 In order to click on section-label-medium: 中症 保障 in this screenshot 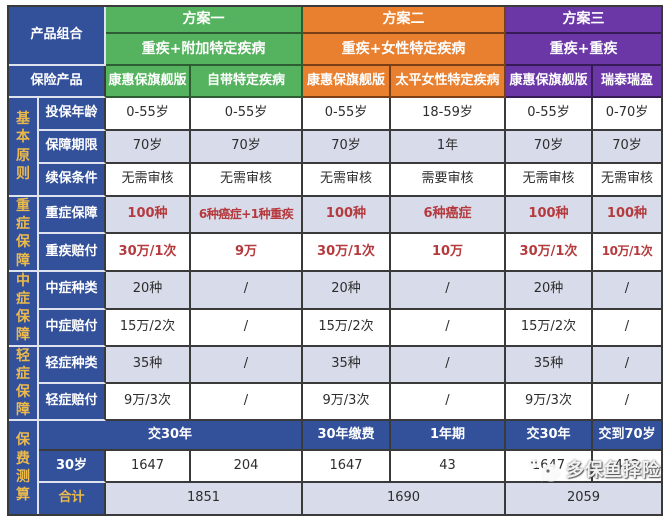, I will do `click(24, 309)`.